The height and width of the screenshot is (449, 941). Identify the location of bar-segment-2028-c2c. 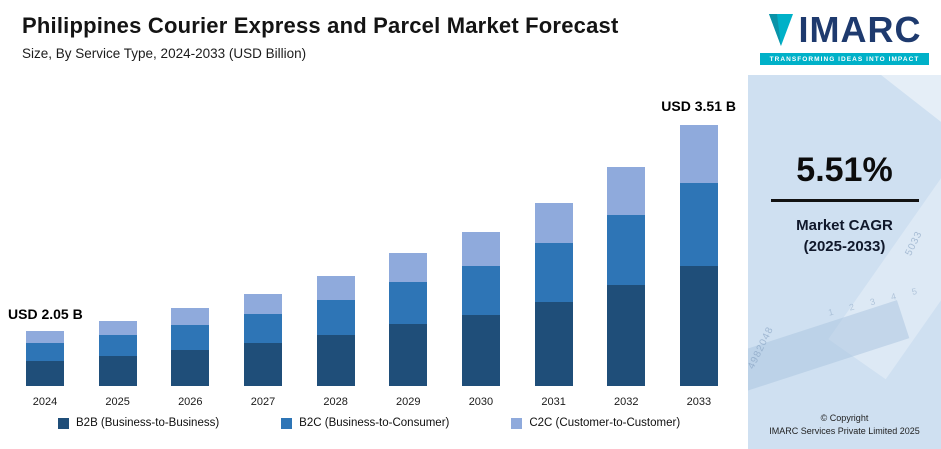
(335, 288).